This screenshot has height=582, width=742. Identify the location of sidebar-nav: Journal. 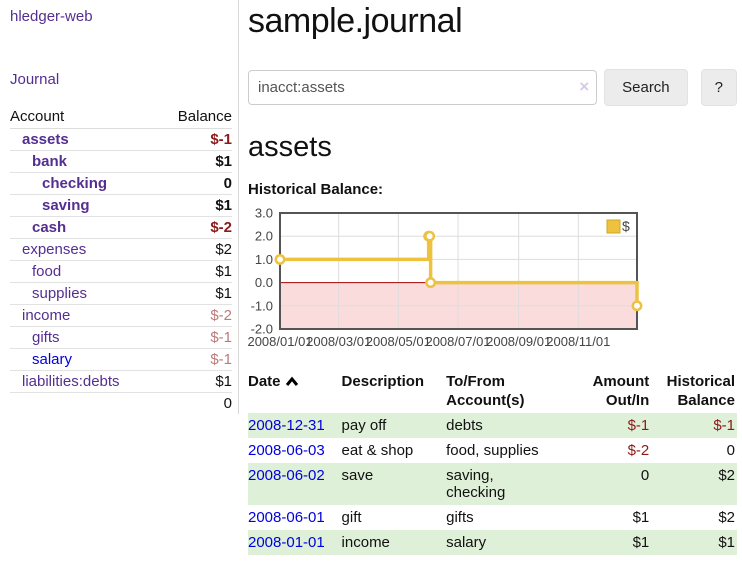
(121, 79).